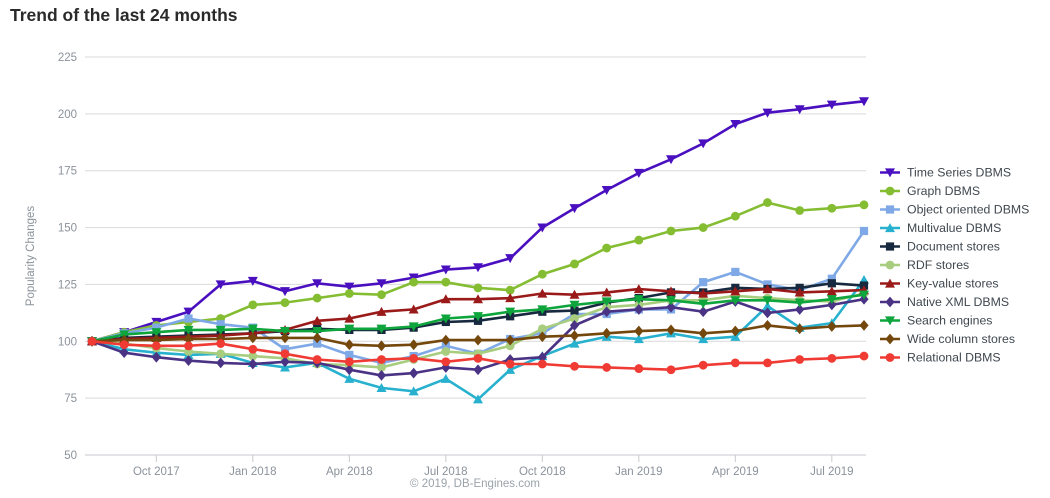 The image size is (1050, 498). Describe the element at coordinates (936, 321) in the screenshot. I see `legend-item-search-engines: Search engines` at that location.